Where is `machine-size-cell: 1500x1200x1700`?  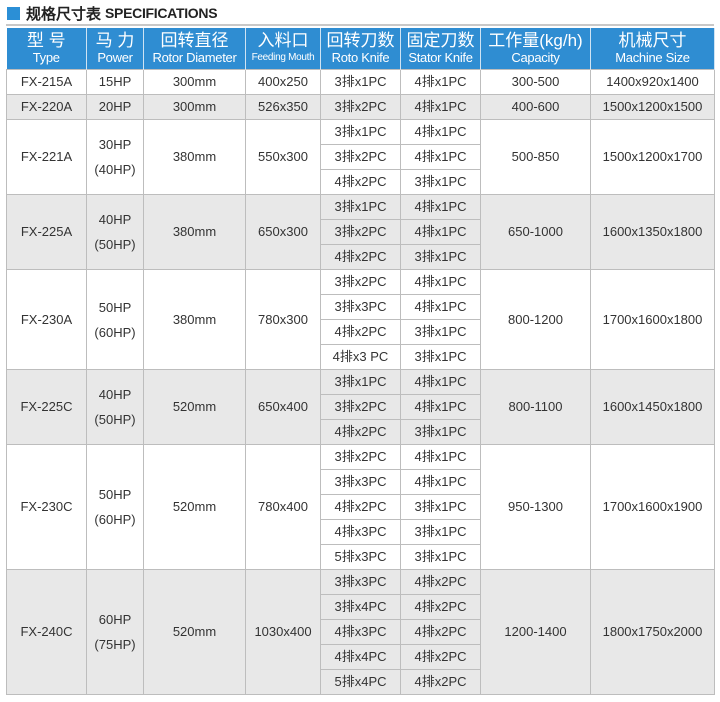
machine-size-cell: 1500x1200x1700 is located at coordinates (652, 157).